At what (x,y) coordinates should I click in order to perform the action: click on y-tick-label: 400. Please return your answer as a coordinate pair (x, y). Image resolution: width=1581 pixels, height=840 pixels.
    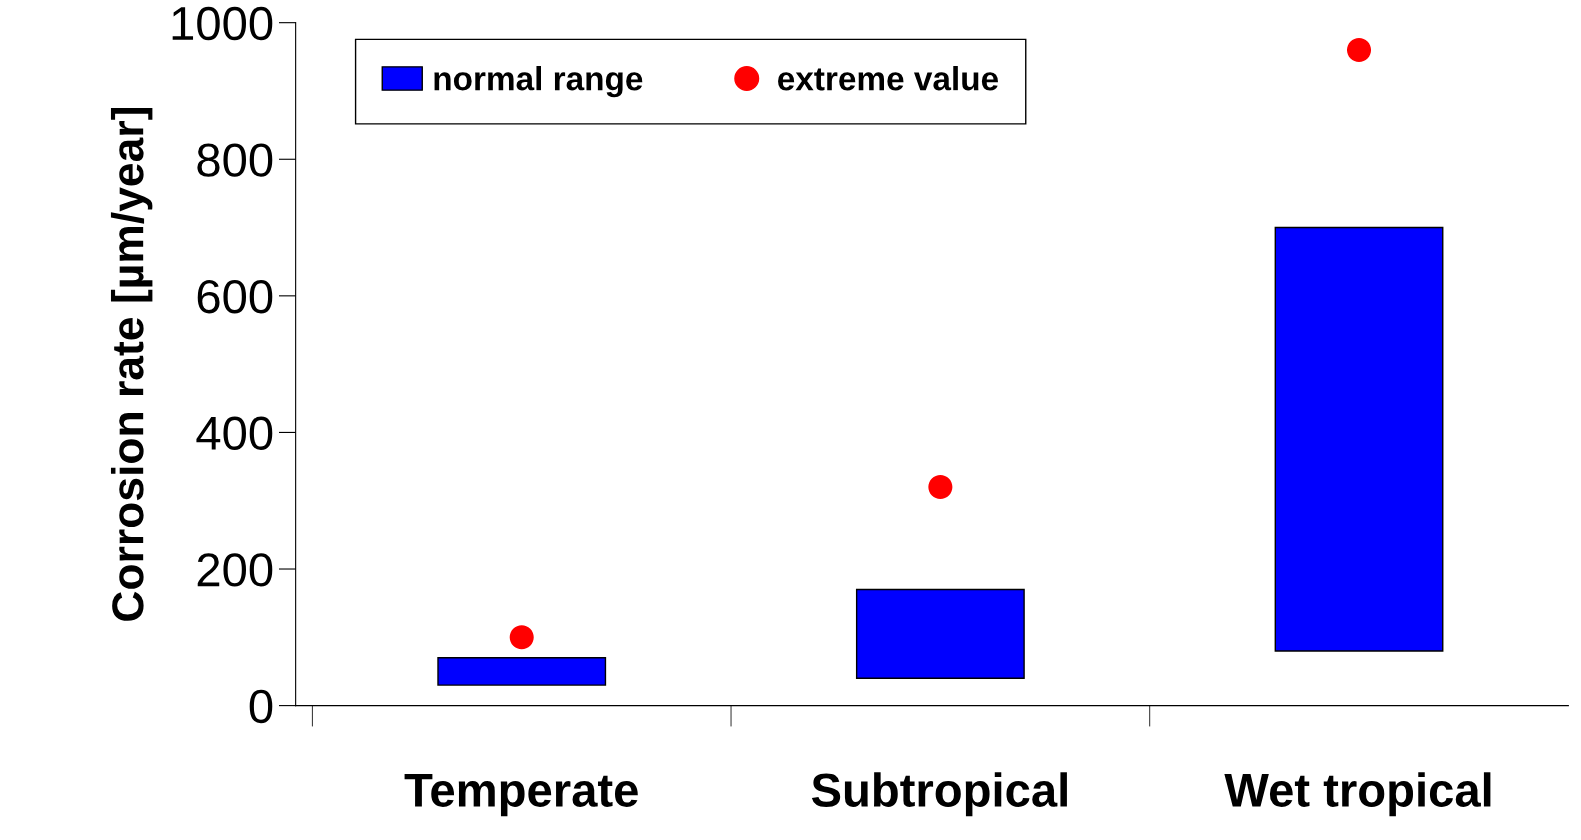
    Looking at the image, I should click on (234, 433).